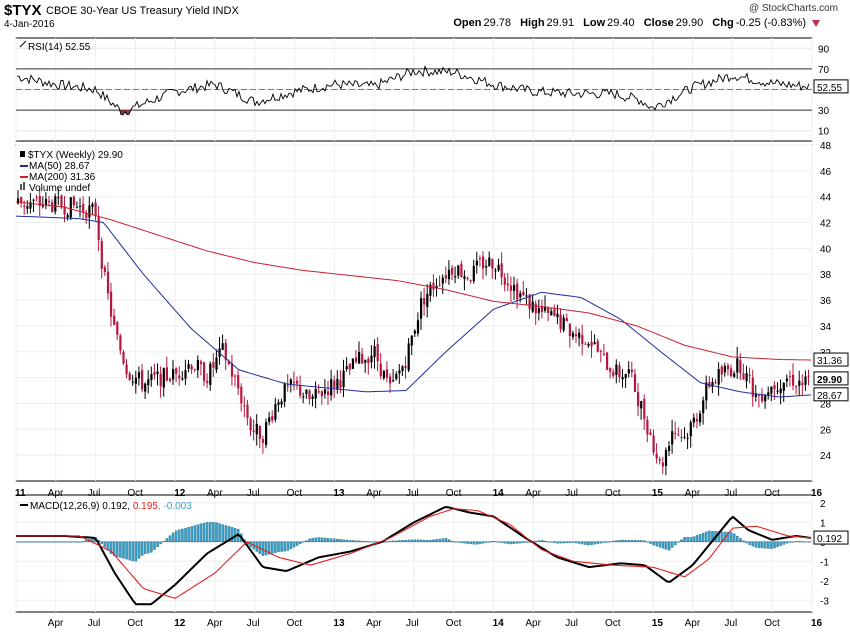  Describe the element at coordinates (621, 23) in the screenshot. I see `low-value: 29.40` at that location.